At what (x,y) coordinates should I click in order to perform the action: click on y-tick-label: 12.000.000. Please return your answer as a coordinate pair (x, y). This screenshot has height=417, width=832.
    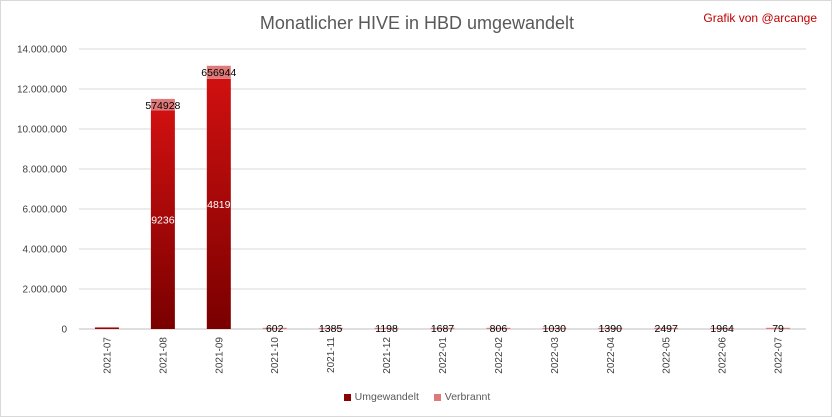
    Looking at the image, I should click on (42, 90).